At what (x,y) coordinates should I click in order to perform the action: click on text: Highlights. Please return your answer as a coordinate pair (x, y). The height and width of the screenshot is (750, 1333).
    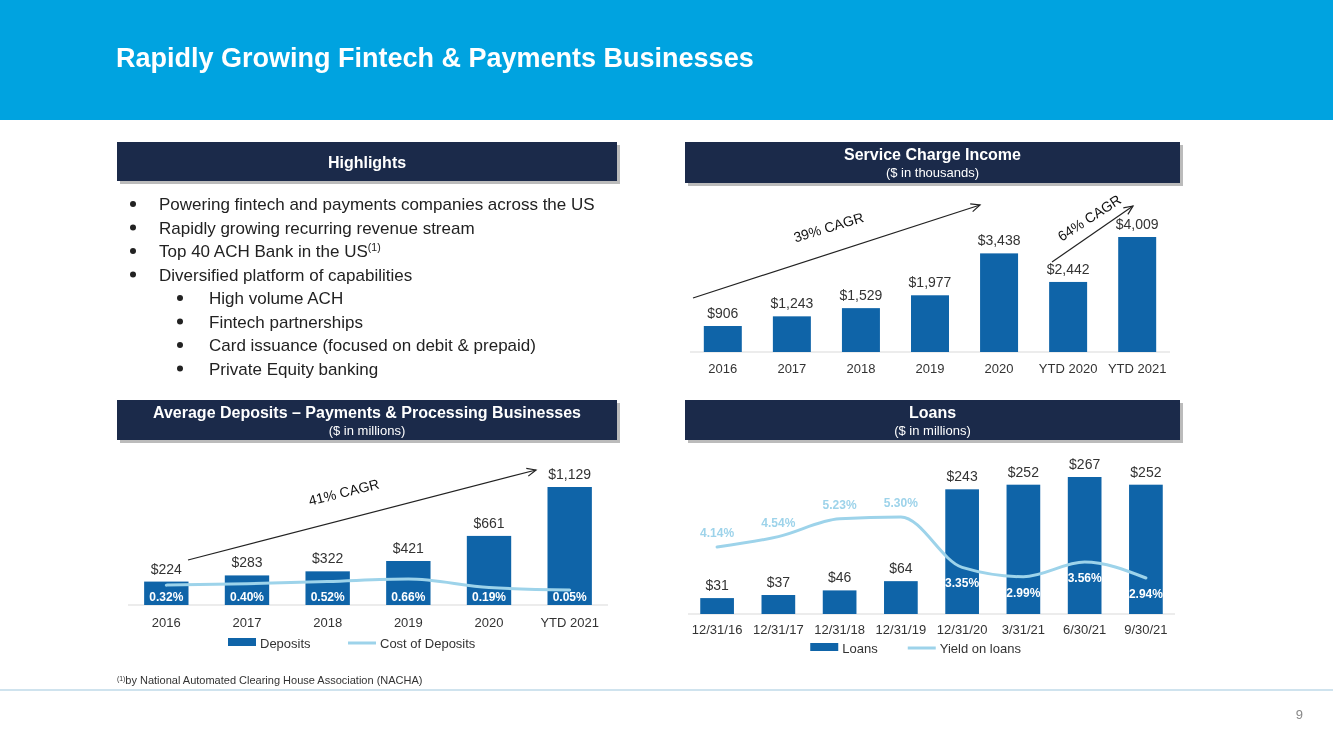
    Looking at the image, I should click on (367, 162).